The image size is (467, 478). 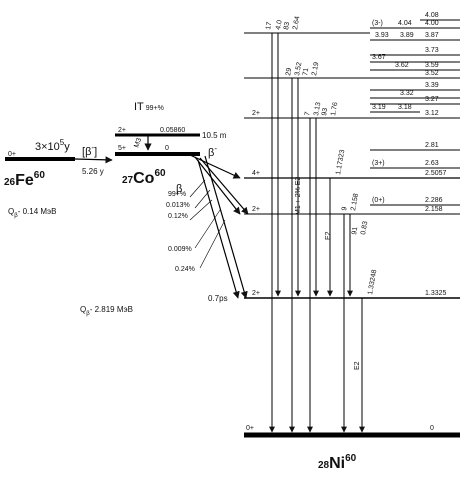 What do you see at coordinates (149, 107) in the screenshot?
I see `co60m-it-label: IT 99+%` at bounding box center [149, 107].